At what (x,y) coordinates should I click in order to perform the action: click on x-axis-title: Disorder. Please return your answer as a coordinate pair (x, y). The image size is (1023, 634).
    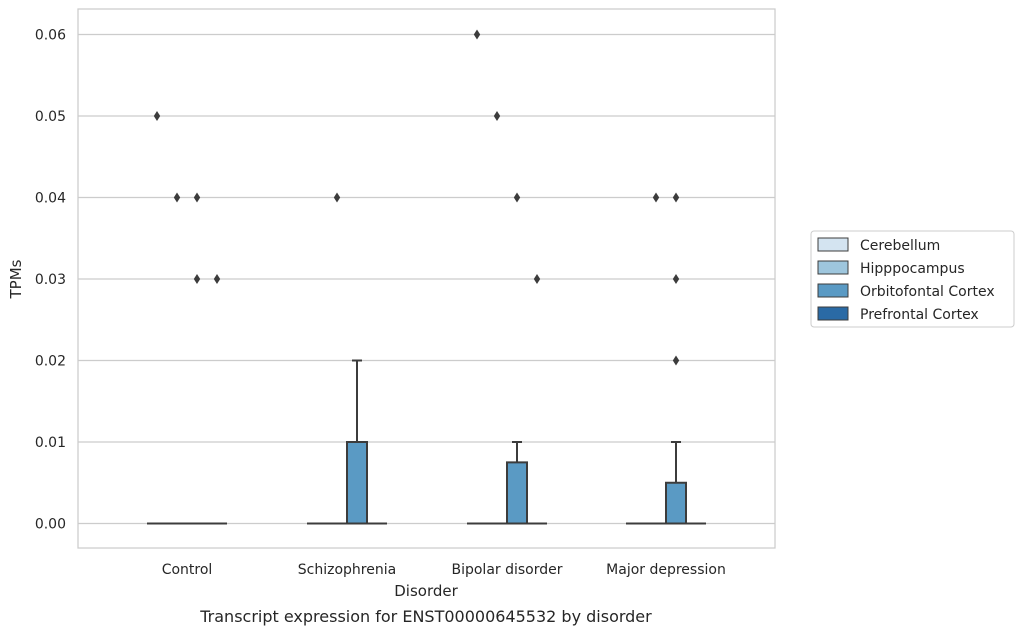
    Looking at the image, I should click on (426, 591).